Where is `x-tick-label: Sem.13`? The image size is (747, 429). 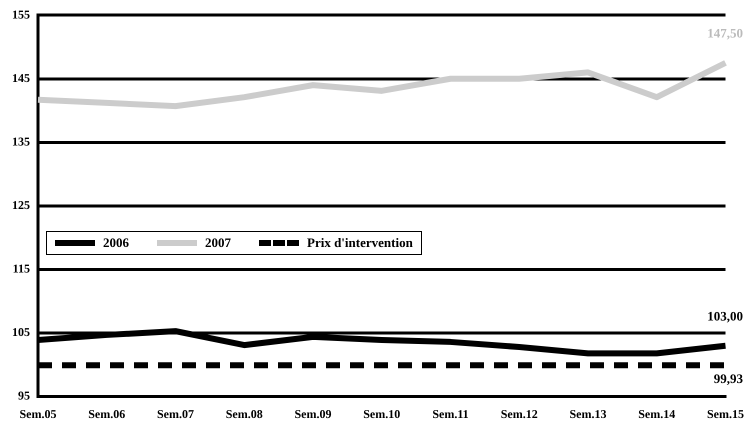 x-tick-label: Sem.13 is located at coordinates (588, 413).